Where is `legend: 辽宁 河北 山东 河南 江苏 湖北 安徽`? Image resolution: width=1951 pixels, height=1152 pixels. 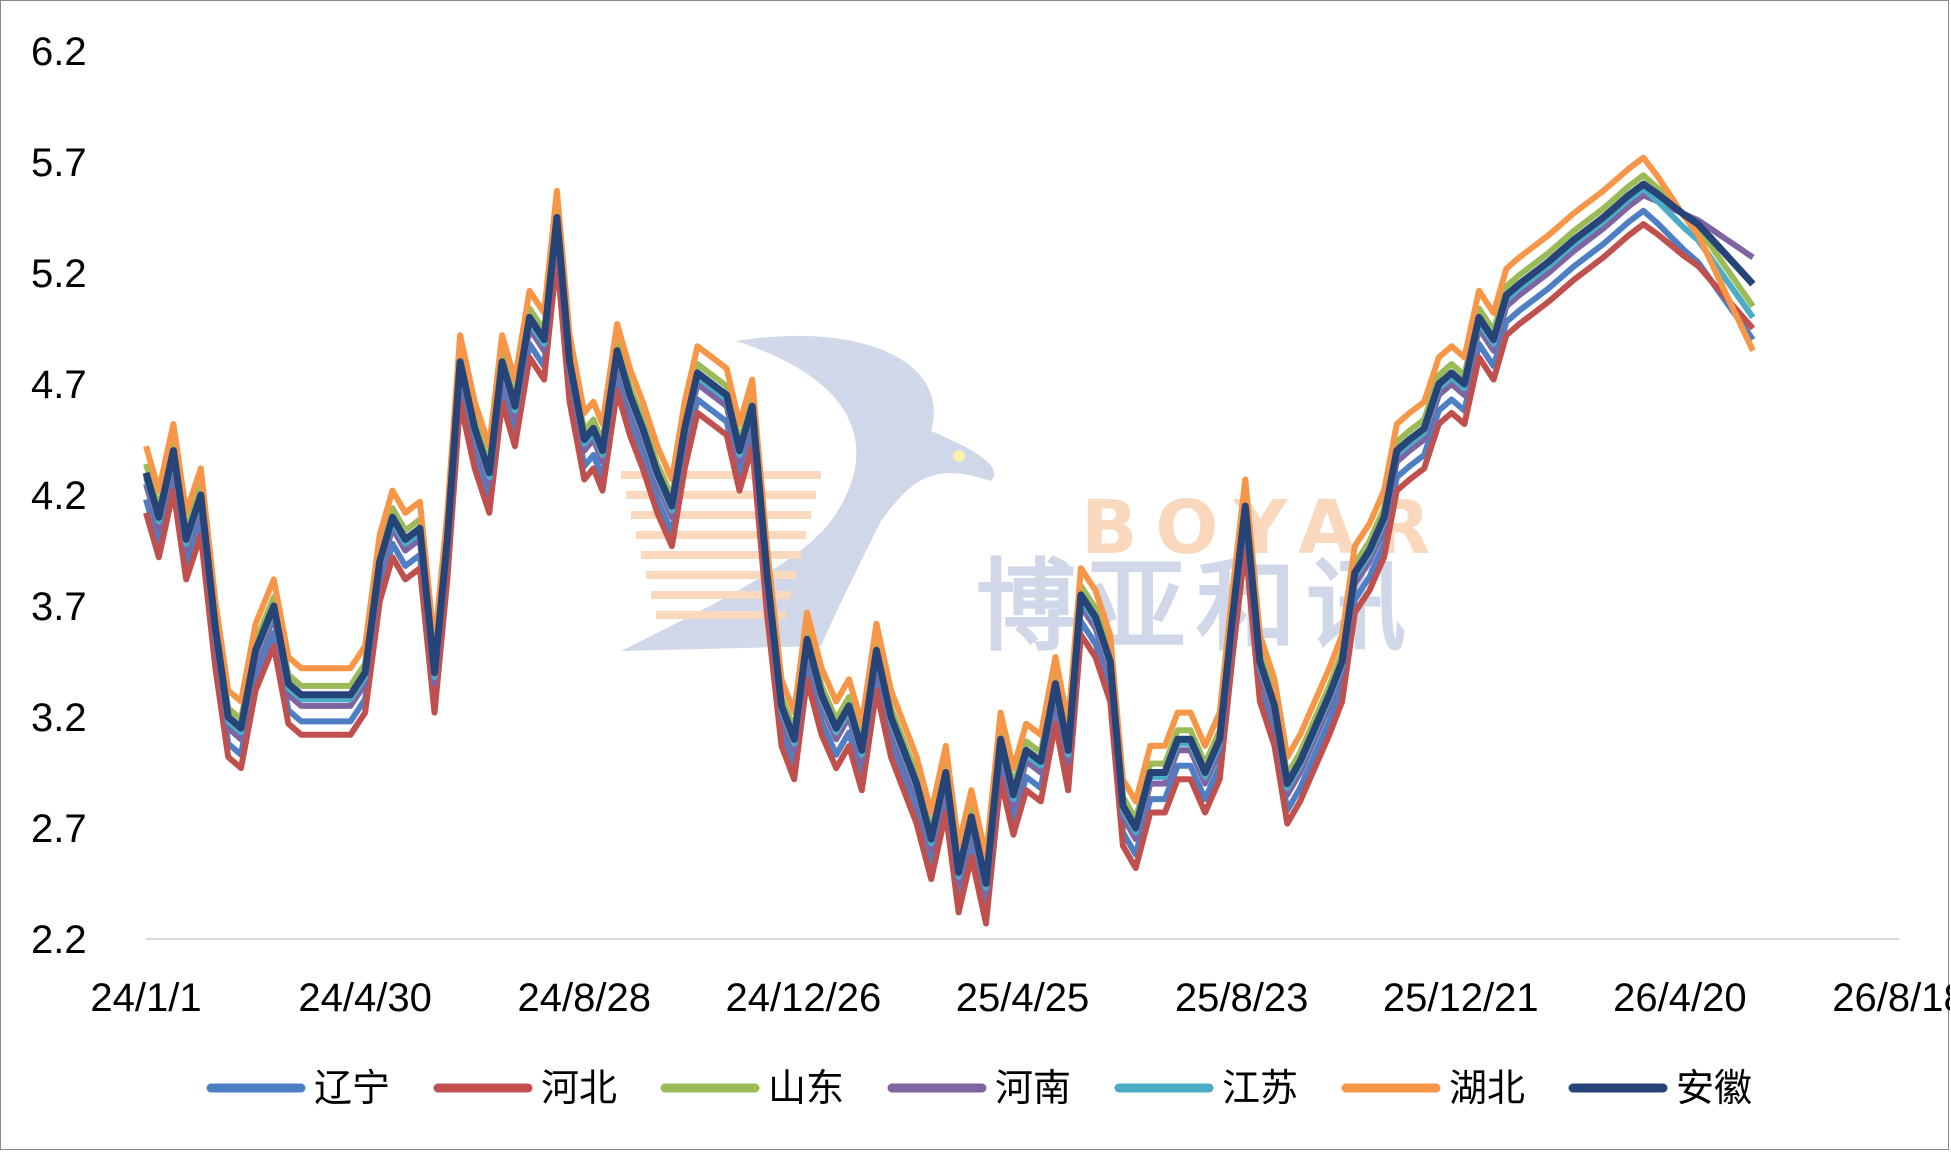
legend: 辽宁 河北 山东 河南 江苏 湖北 安徽 is located at coordinates (979, 1088).